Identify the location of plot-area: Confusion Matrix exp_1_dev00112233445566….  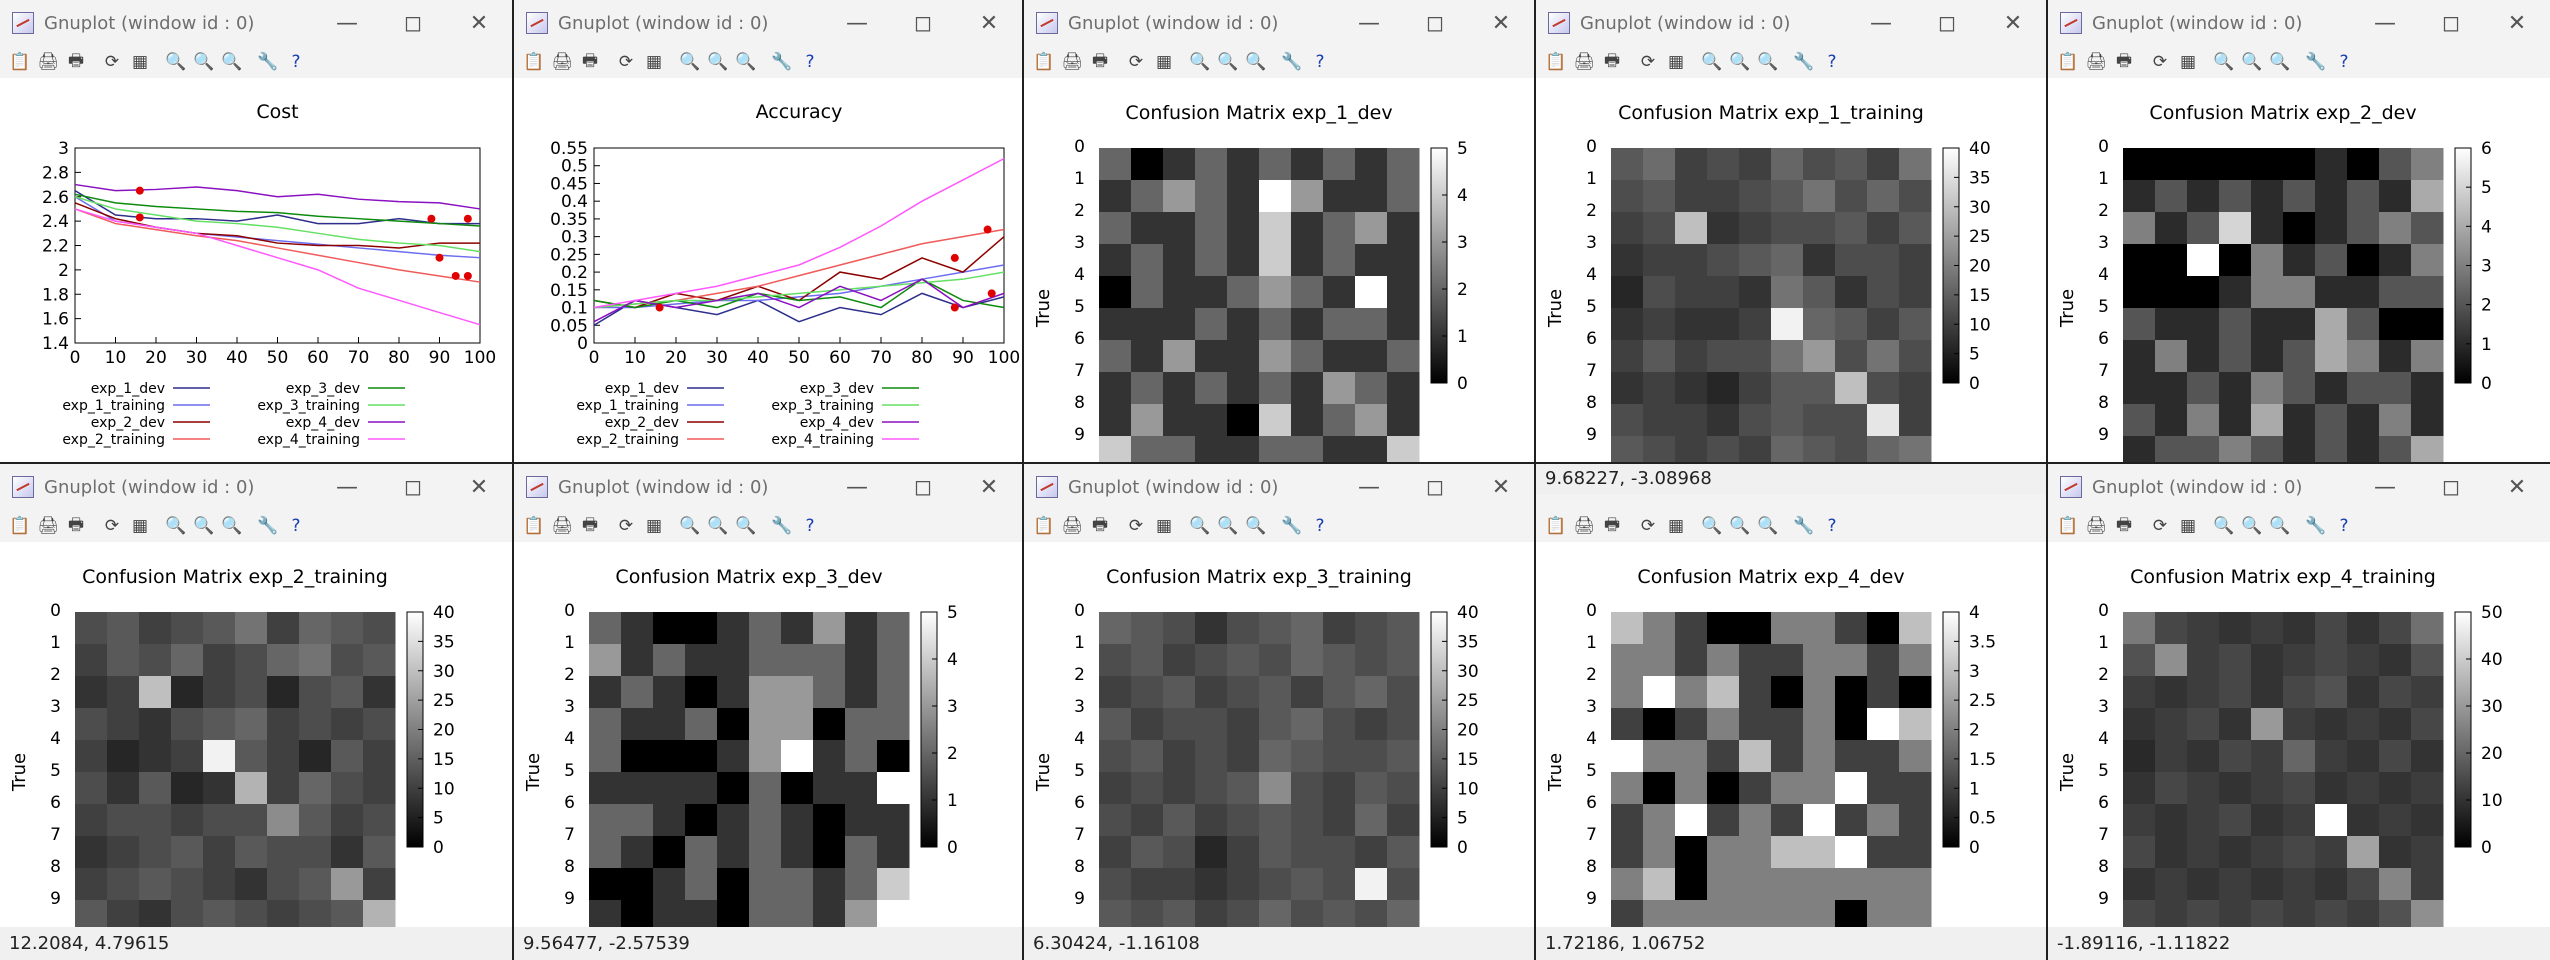
(1279, 270).